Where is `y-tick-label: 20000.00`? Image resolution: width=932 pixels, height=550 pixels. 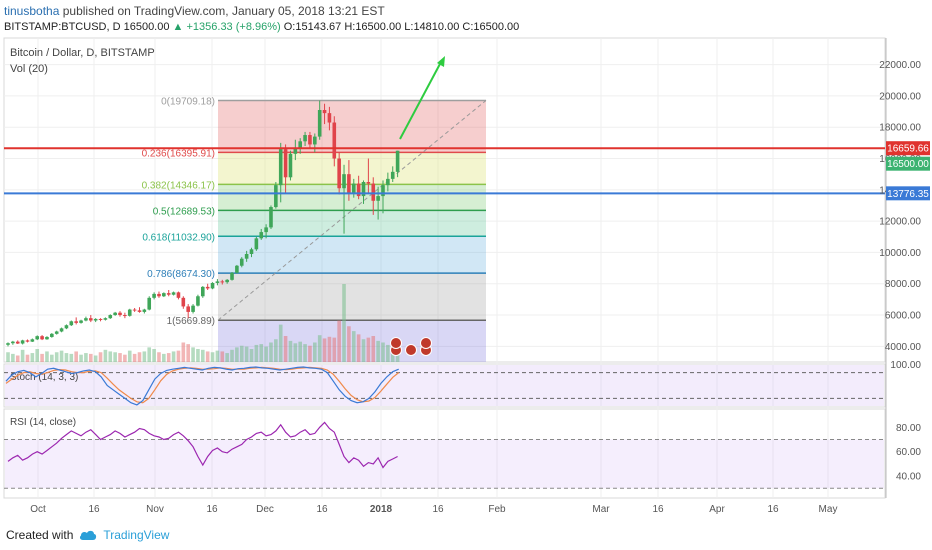
y-tick-label: 20000.00 is located at coordinates (900, 96).